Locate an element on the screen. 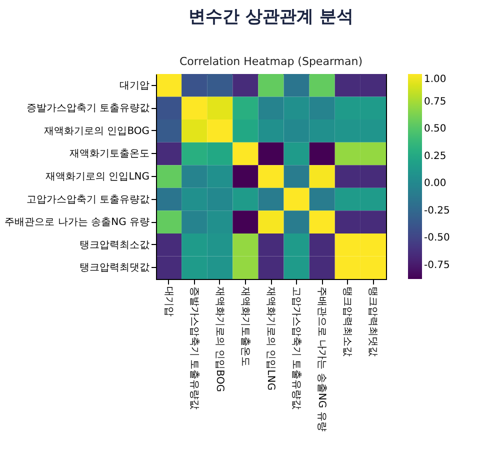 The image size is (485, 460). color-bar-label: -0.75 is located at coordinates (437, 265).